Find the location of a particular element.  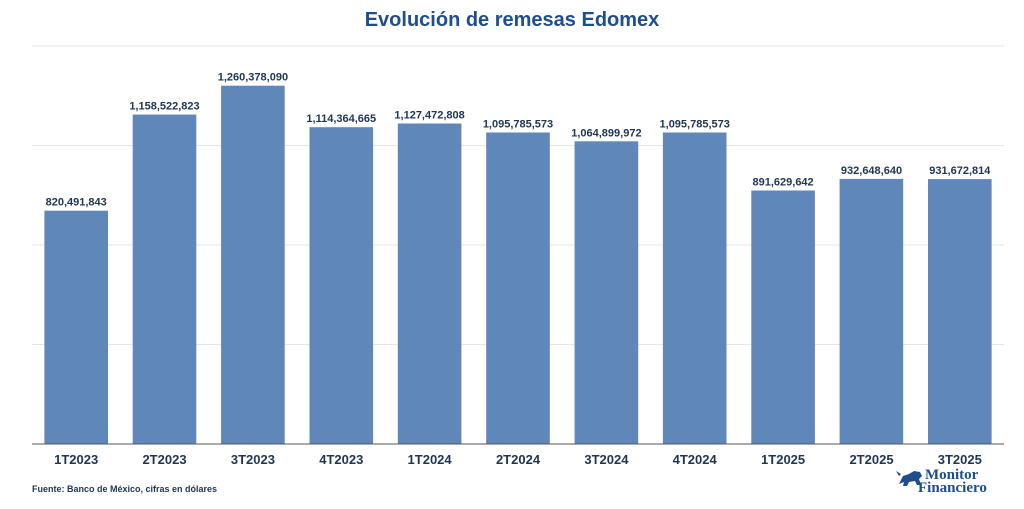

monitor-financiero-logo: Monitor Financiero is located at coordinates (941, 481).